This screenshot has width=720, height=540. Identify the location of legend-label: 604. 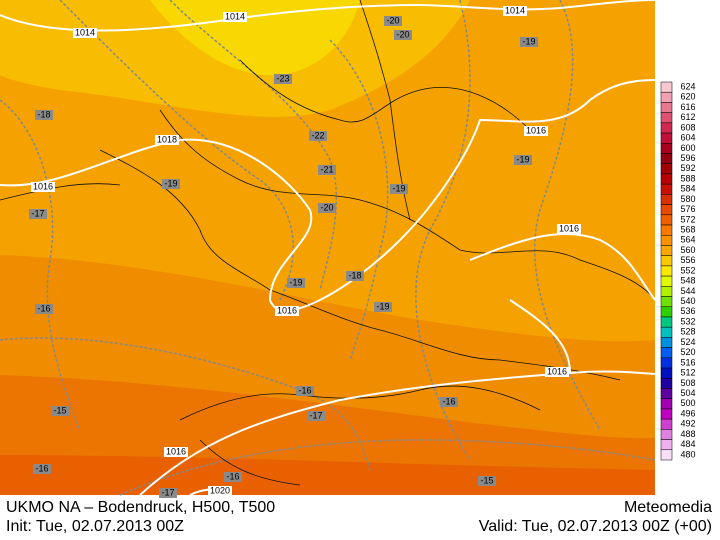
(687, 138).